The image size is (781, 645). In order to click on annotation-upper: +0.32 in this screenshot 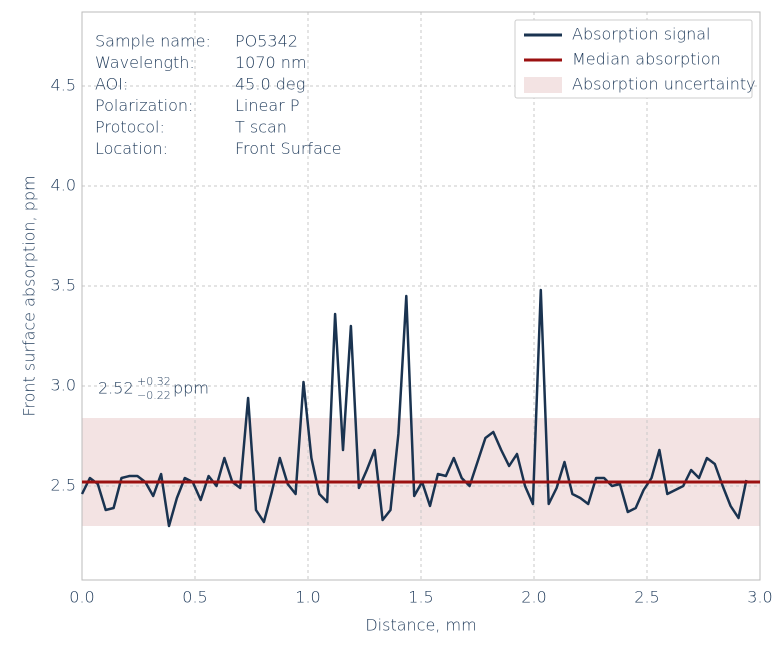, I will do `click(154, 381)`.